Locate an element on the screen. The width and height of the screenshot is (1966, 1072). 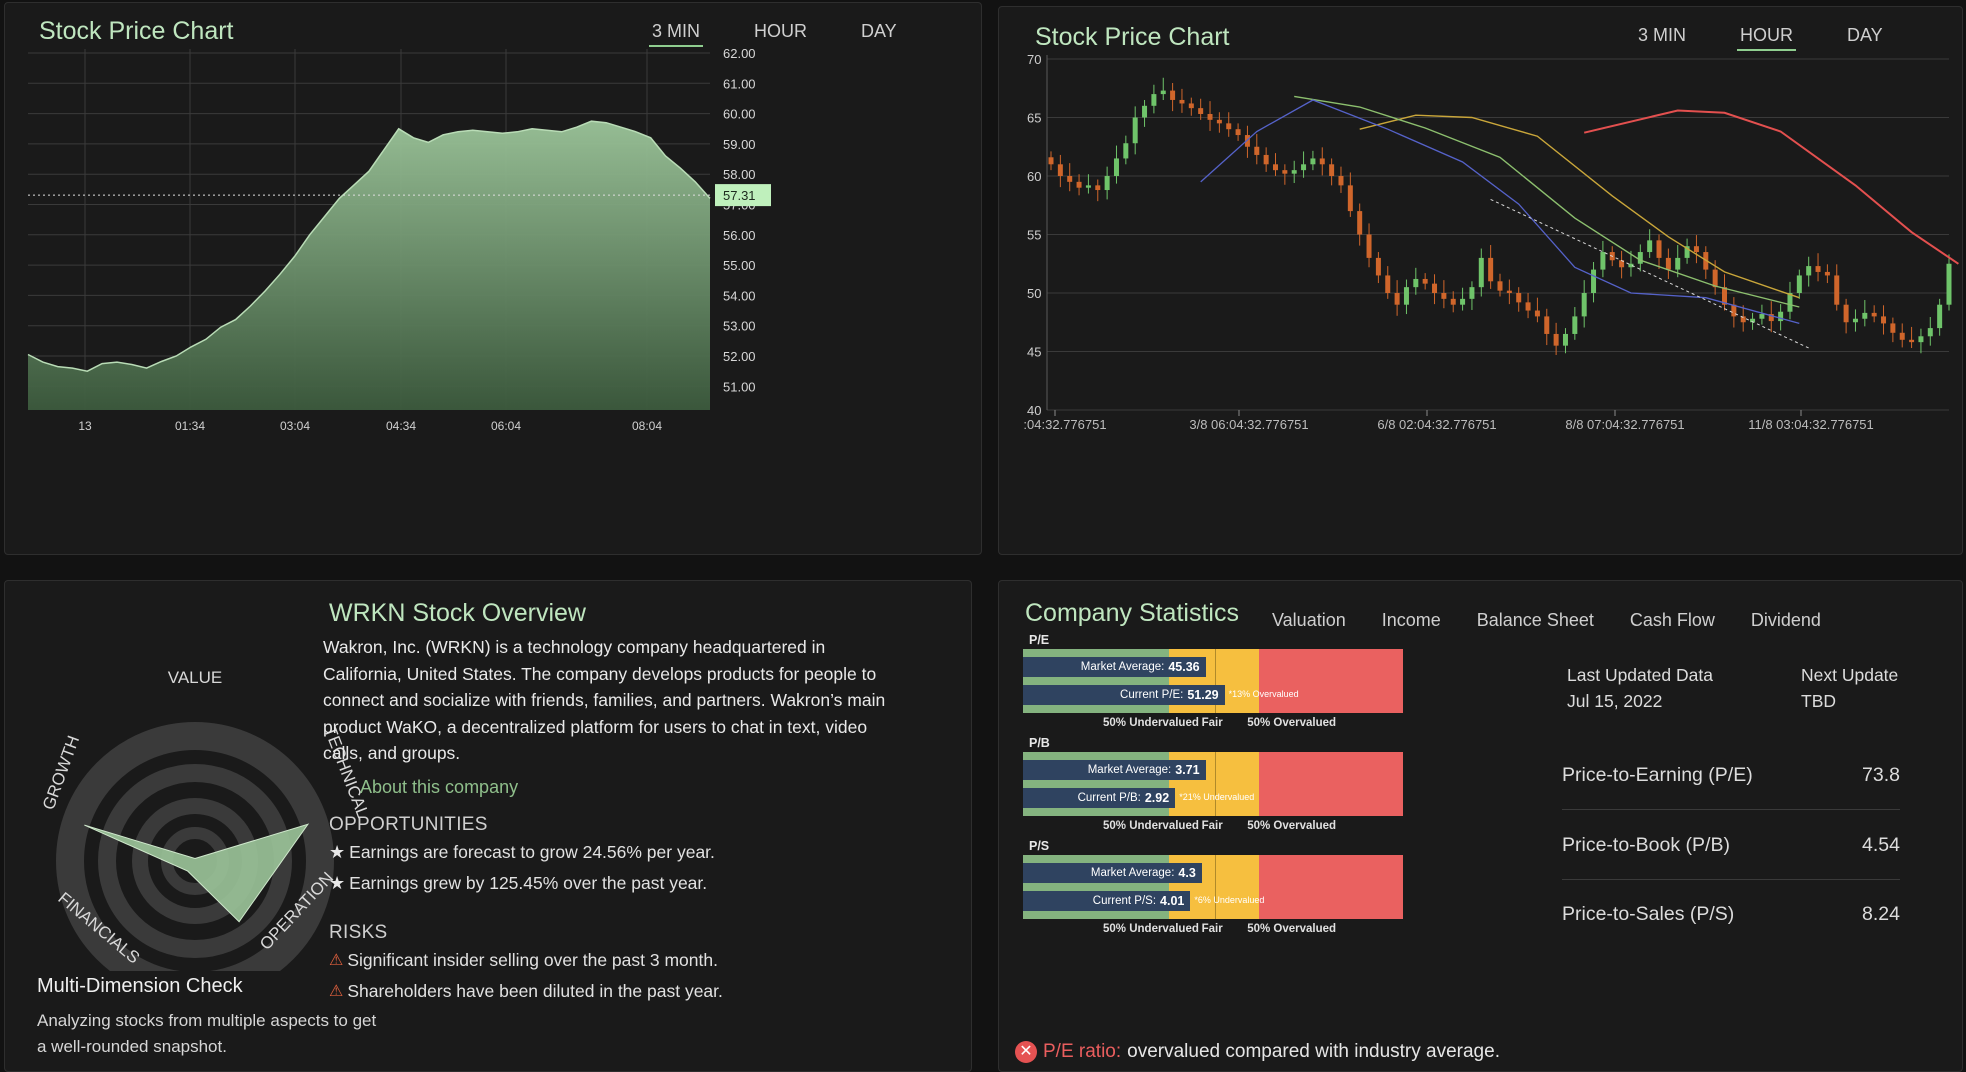
last-updated-value: Jul 15, 2022 is located at coordinates (1615, 701).